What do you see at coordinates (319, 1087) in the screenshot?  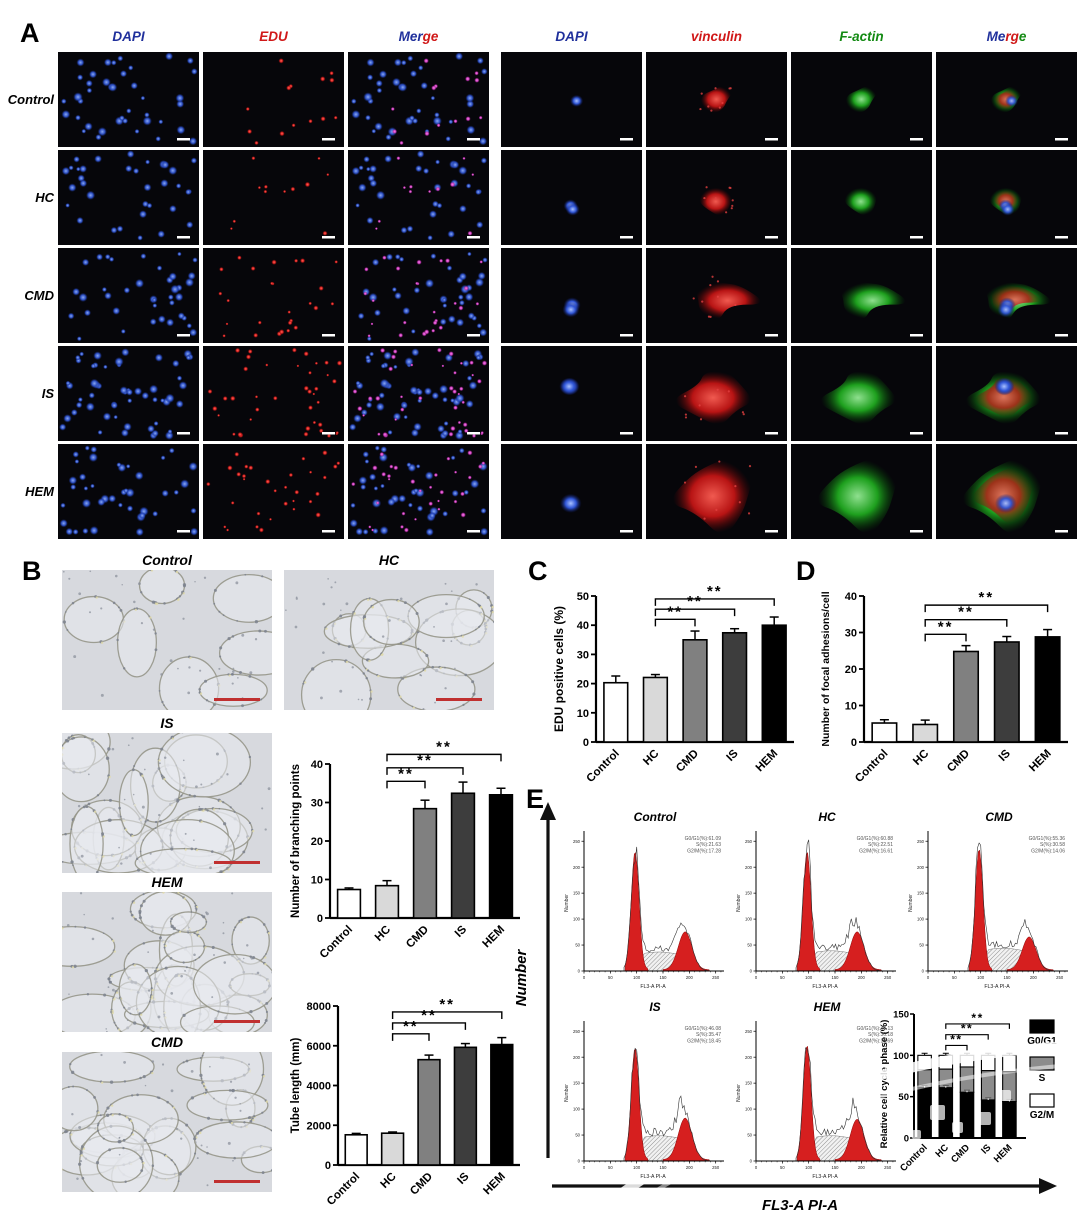 I see `svg-text: 4000` at bounding box center [319, 1087].